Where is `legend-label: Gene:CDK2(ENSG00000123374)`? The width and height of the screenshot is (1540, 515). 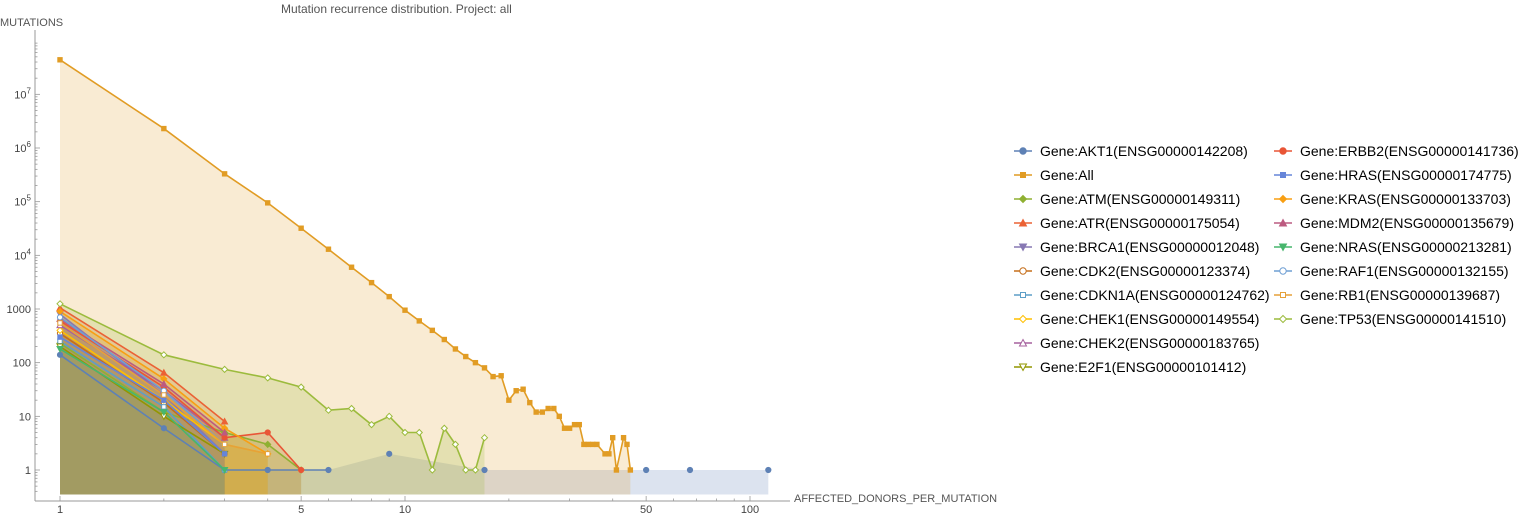 legend-label: Gene:CDK2(ENSG00000123374) is located at coordinates (1145, 271).